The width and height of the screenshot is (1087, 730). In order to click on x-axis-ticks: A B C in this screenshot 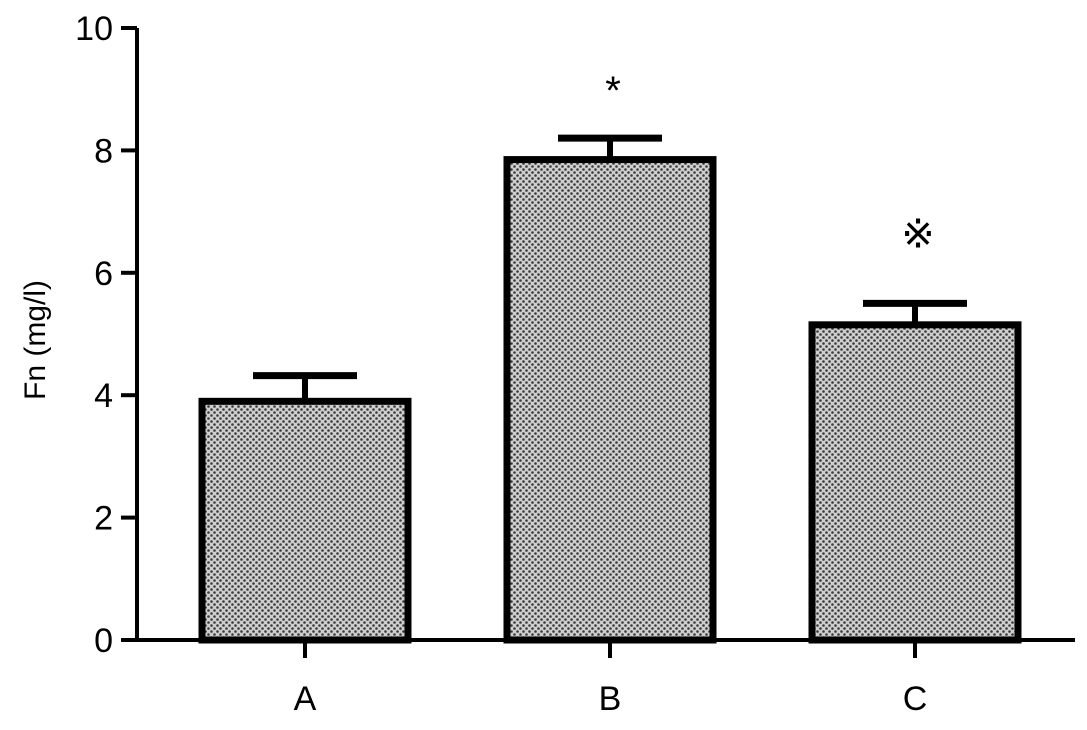, I will do `click(611, 679)`.